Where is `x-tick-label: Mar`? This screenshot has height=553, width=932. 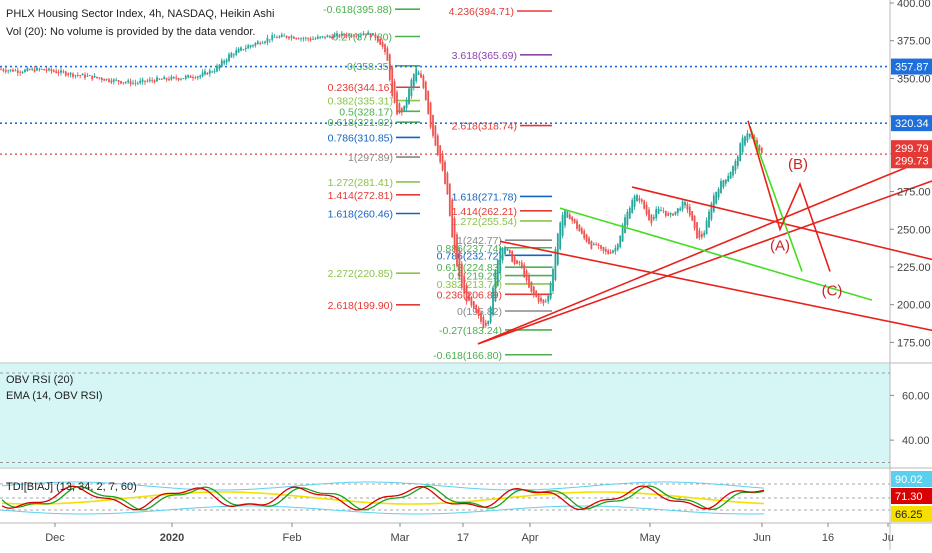
x-tick-label: Mar is located at coordinates (400, 538).